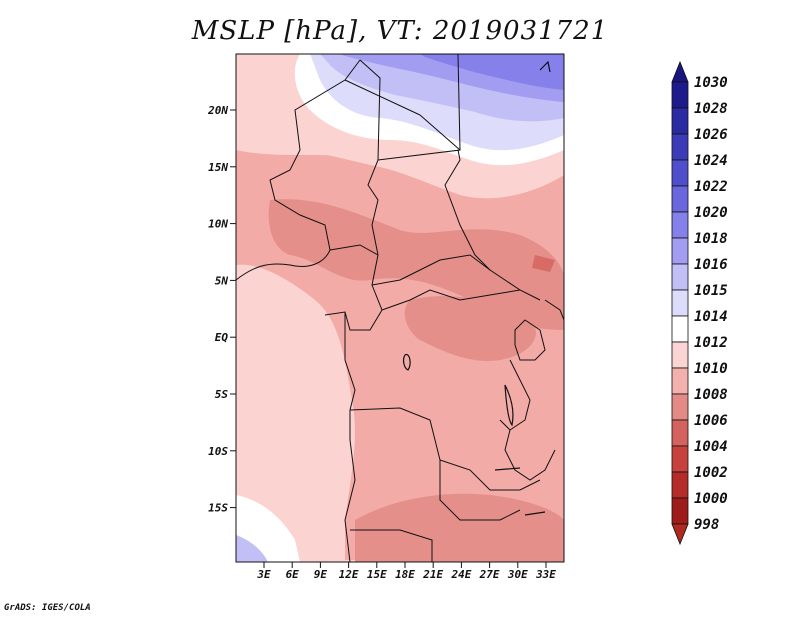 This screenshot has height=618, width=800. What do you see at coordinates (711, 161) in the screenshot?
I see `colorbar-level-label: 1024` at bounding box center [711, 161].